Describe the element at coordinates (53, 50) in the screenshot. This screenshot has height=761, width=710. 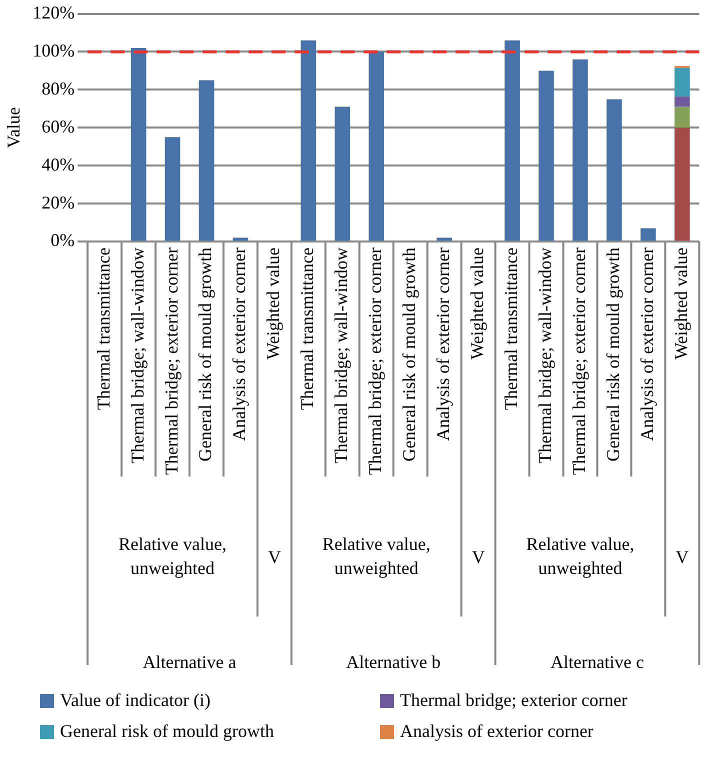
I see `y-tick-label: 100%` at that location.